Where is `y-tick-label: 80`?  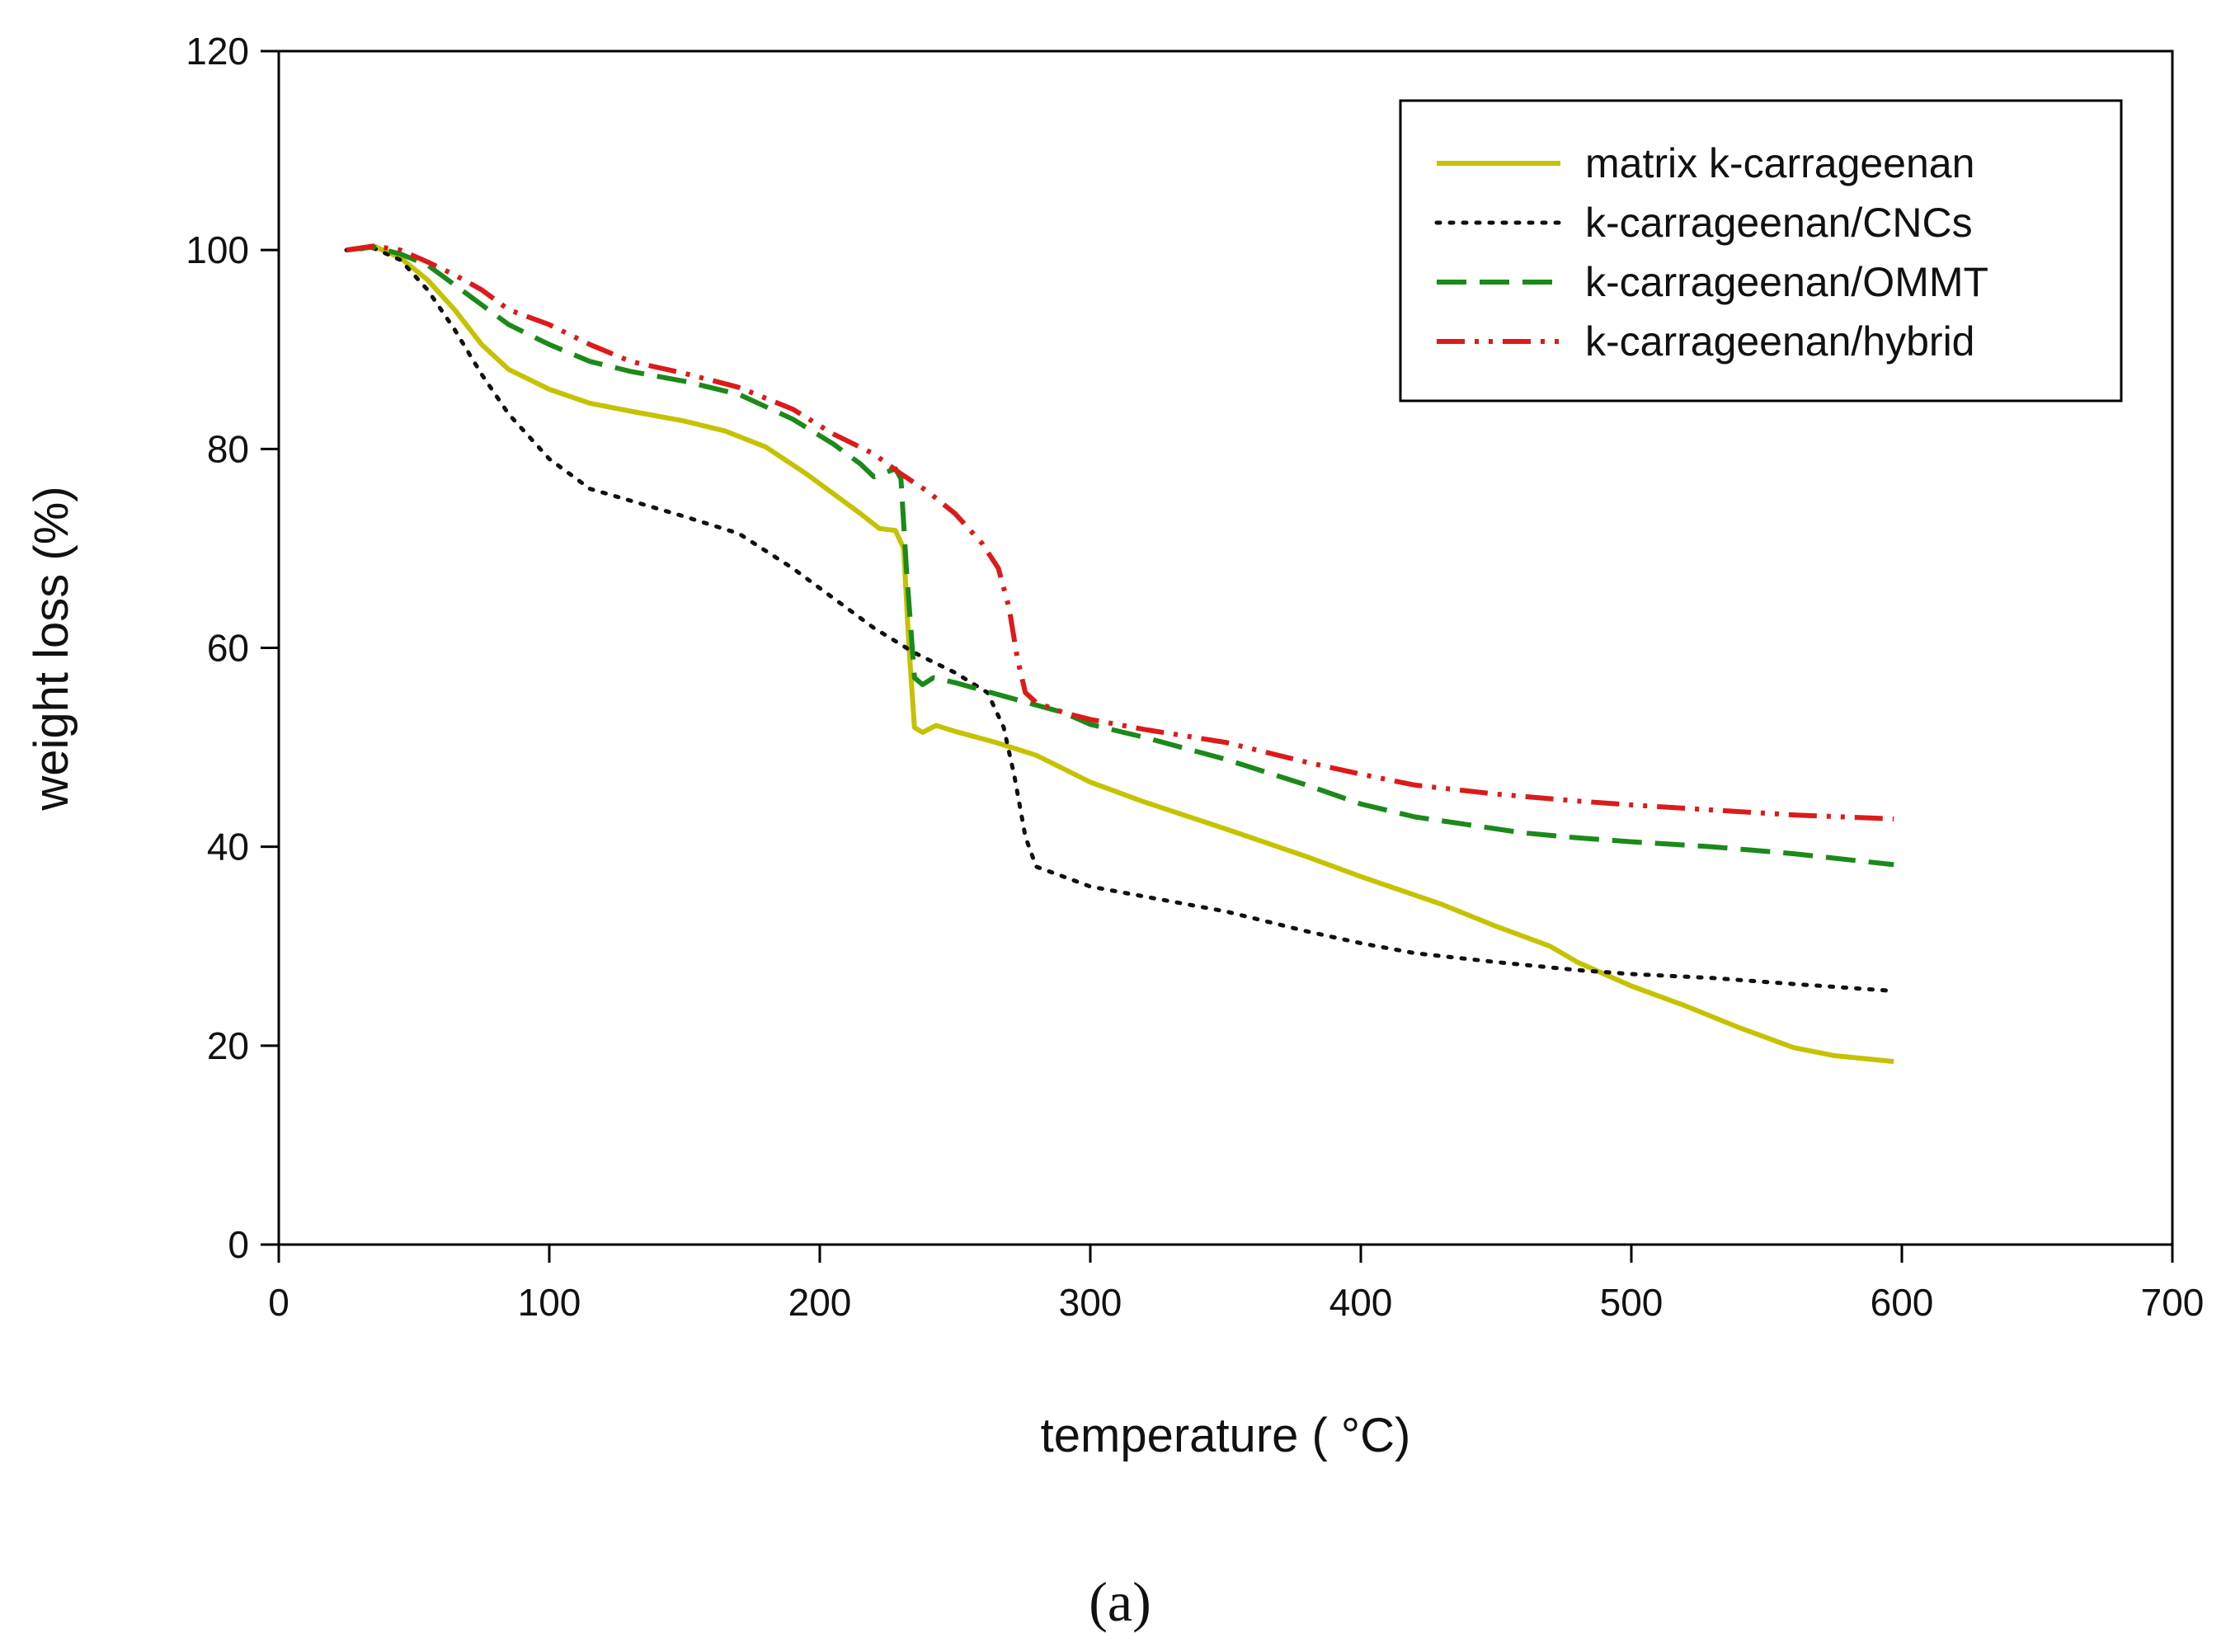
y-tick-label: 80 is located at coordinates (228, 448).